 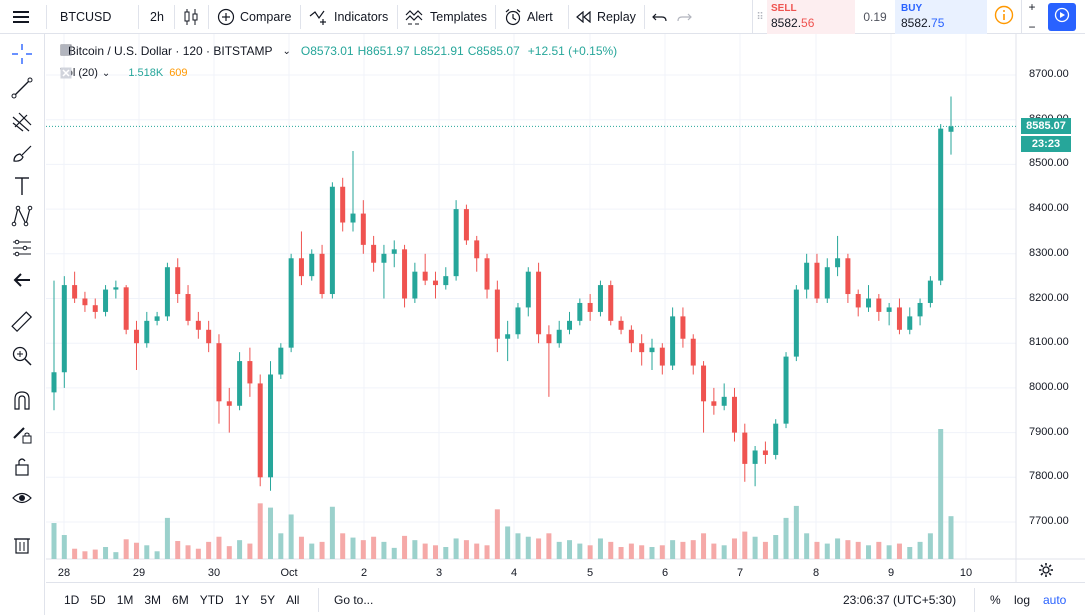 I want to click on replay-button: Replay, so click(x=606, y=17).